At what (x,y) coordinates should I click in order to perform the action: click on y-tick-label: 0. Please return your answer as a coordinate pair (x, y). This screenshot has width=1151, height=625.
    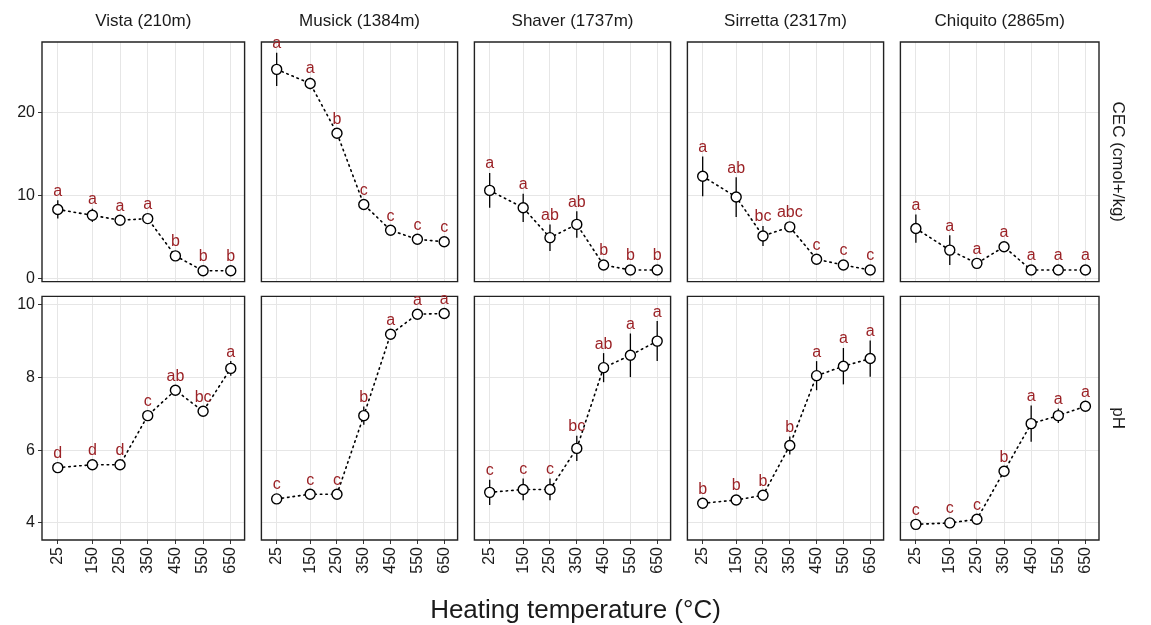
    Looking at the image, I should click on (31, 277).